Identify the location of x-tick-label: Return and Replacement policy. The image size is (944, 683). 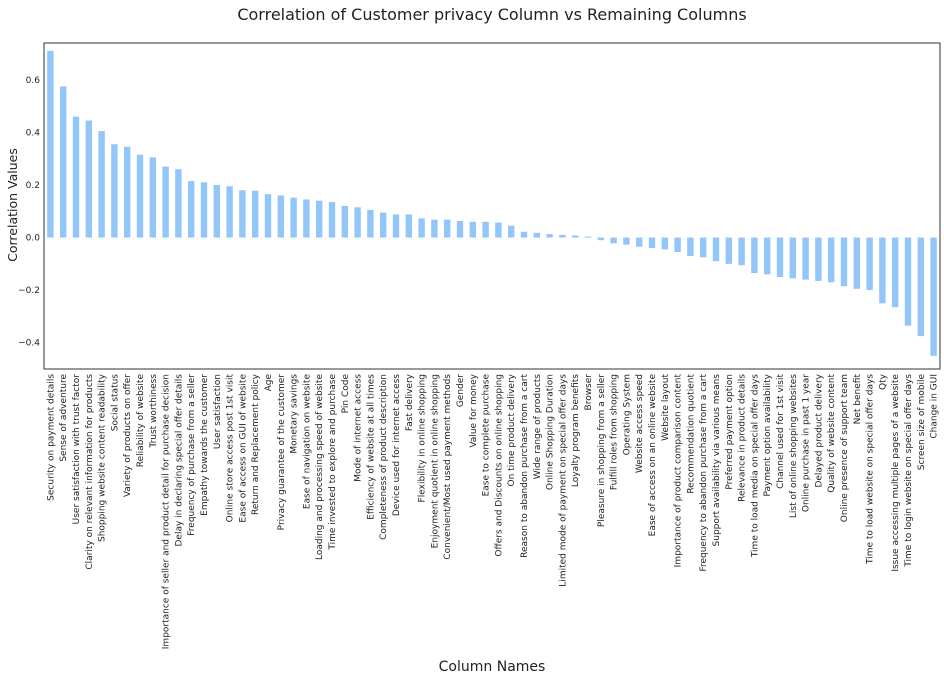
(256, 444).